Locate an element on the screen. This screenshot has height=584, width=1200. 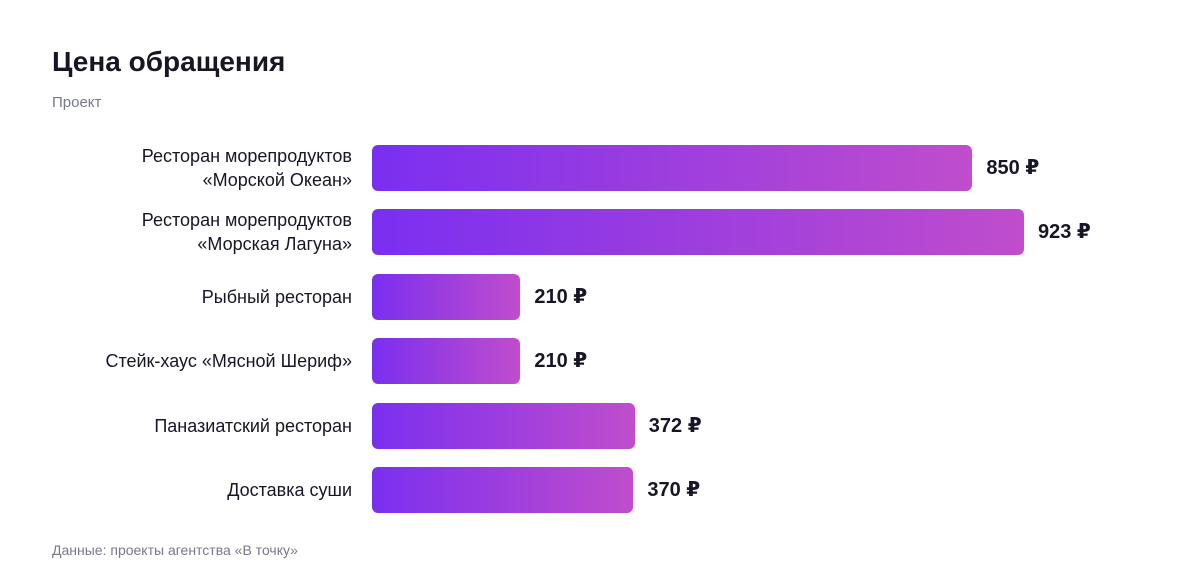
category-label: Стейк-хаус «Мясной Шериф» is located at coordinates (228, 361).